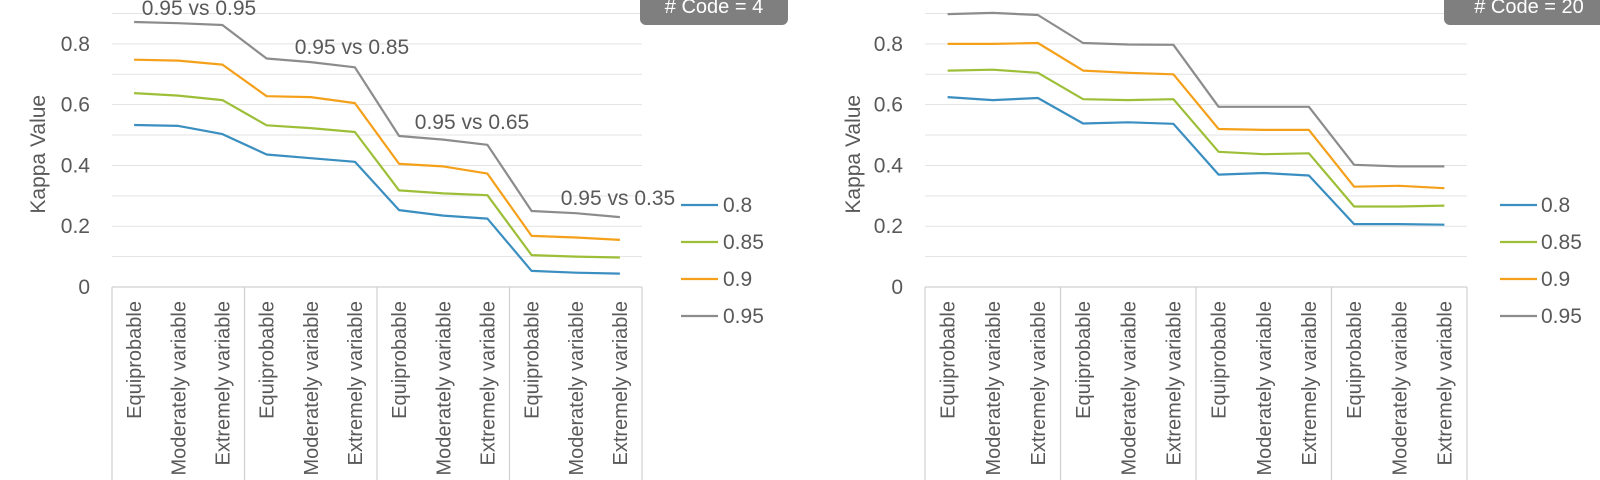  I want to click on group-annotation-label: 0.95 vs 0.65, so click(472, 122).